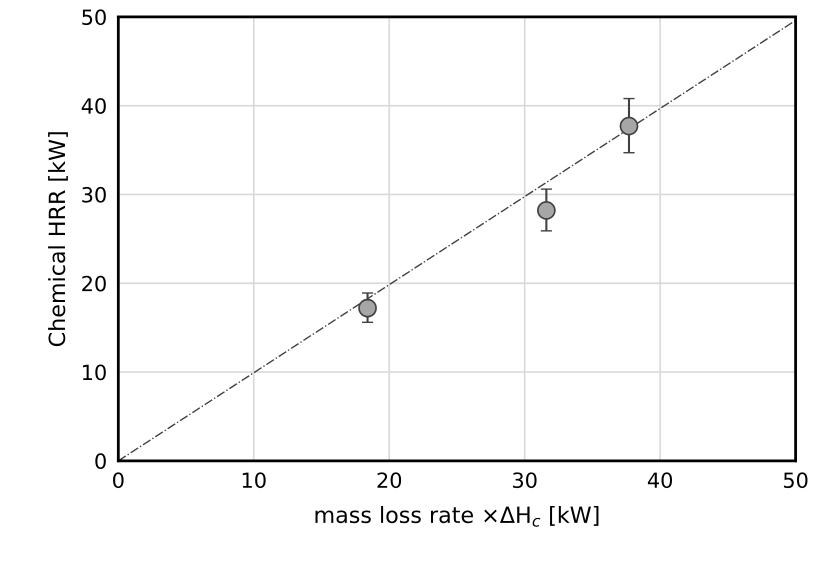 The width and height of the screenshot is (816, 562). Describe the element at coordinates (660, 480) in the screenshot. I see `x-tick-label: 40` at that location.